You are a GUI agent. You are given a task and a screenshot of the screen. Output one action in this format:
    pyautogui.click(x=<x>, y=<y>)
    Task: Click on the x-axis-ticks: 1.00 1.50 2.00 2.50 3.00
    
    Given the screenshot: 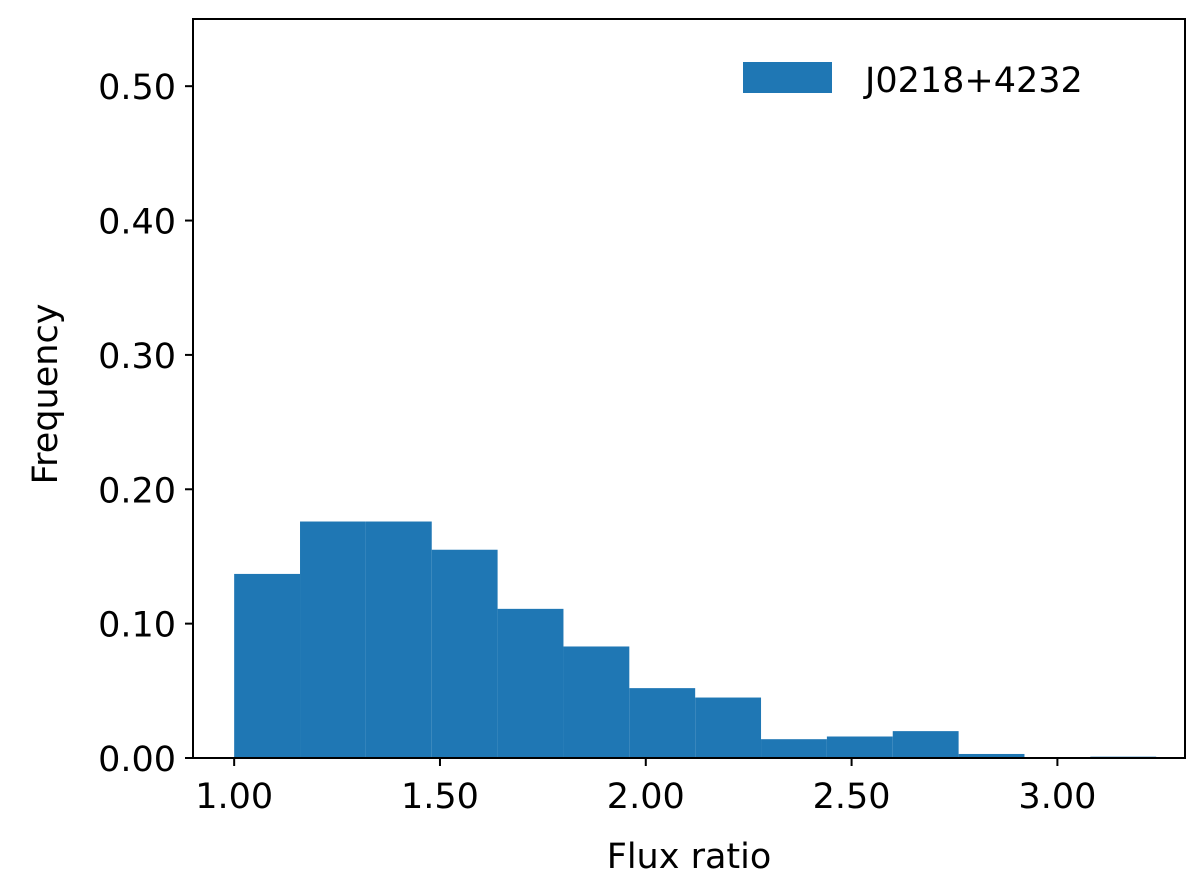 What is the action you would take?
    pyautogui.click(x=645, y=787)
    